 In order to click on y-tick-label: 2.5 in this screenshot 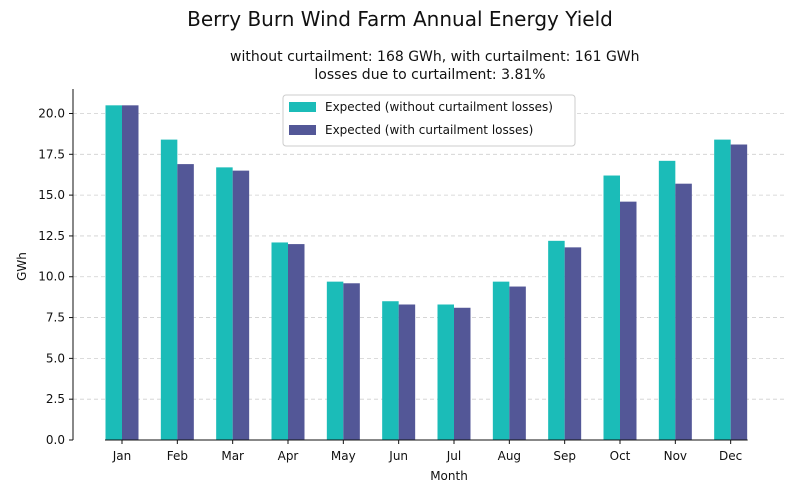, I will do `click(55, 399)`.